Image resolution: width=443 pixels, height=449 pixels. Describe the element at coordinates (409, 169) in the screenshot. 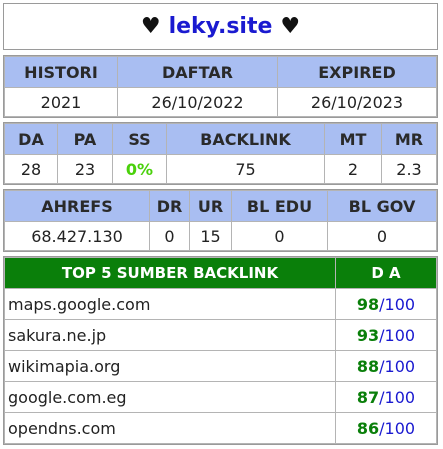

I see `value-mr: 2.3` at that location.